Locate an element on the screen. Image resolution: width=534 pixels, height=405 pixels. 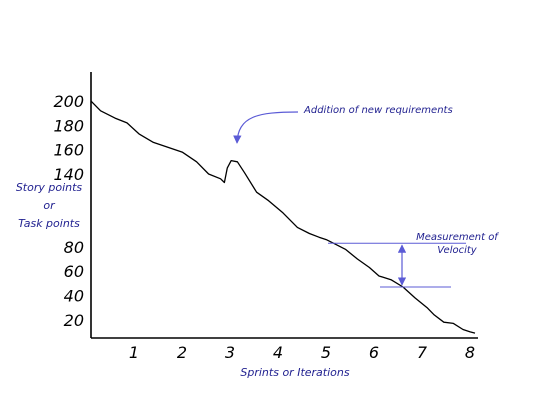
y-tick-label: 140 is located at coordinates (68, 174).